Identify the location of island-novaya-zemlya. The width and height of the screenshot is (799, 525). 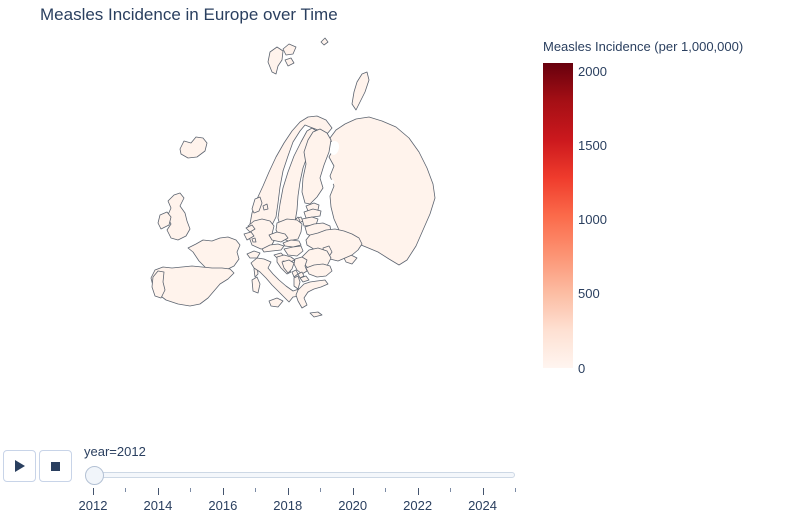
(360, 91).